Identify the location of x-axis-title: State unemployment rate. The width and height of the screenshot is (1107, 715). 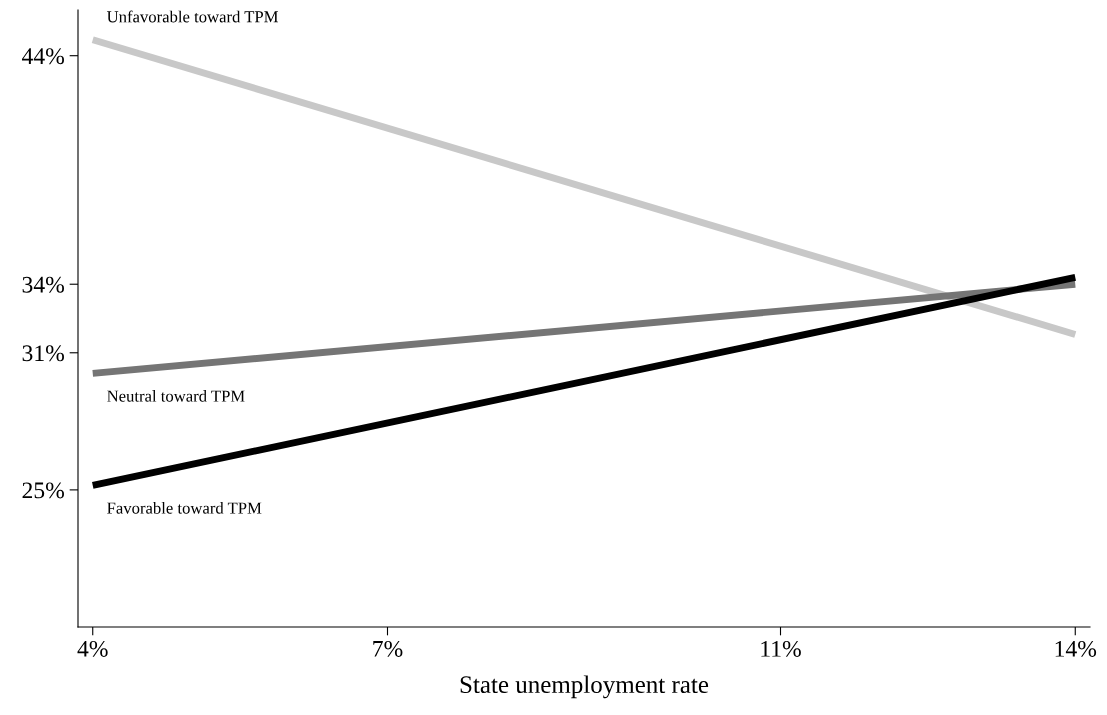
(584, 687).